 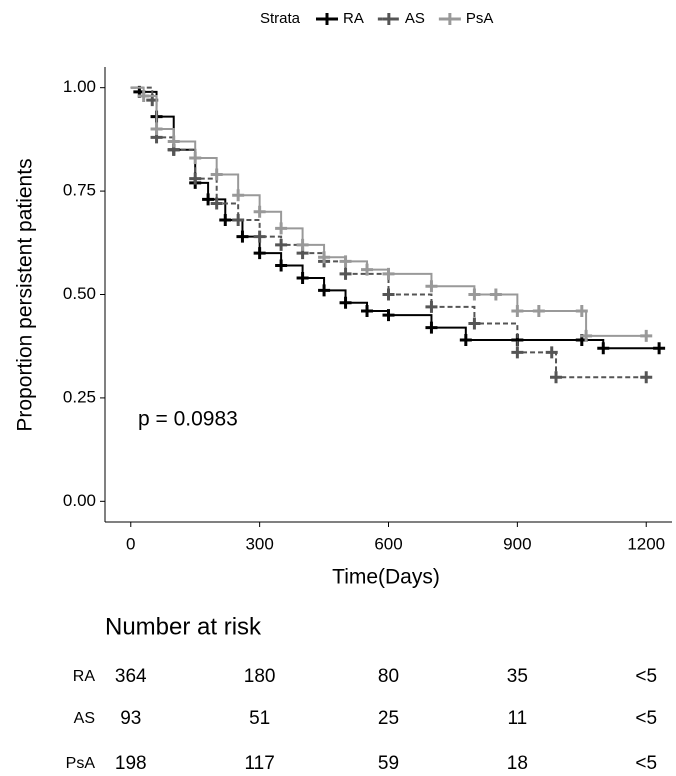 What do you see at coordinates (84, 676) in the screenshot?
I see `risk-row-label: RA` at bounding box center [84, 676].